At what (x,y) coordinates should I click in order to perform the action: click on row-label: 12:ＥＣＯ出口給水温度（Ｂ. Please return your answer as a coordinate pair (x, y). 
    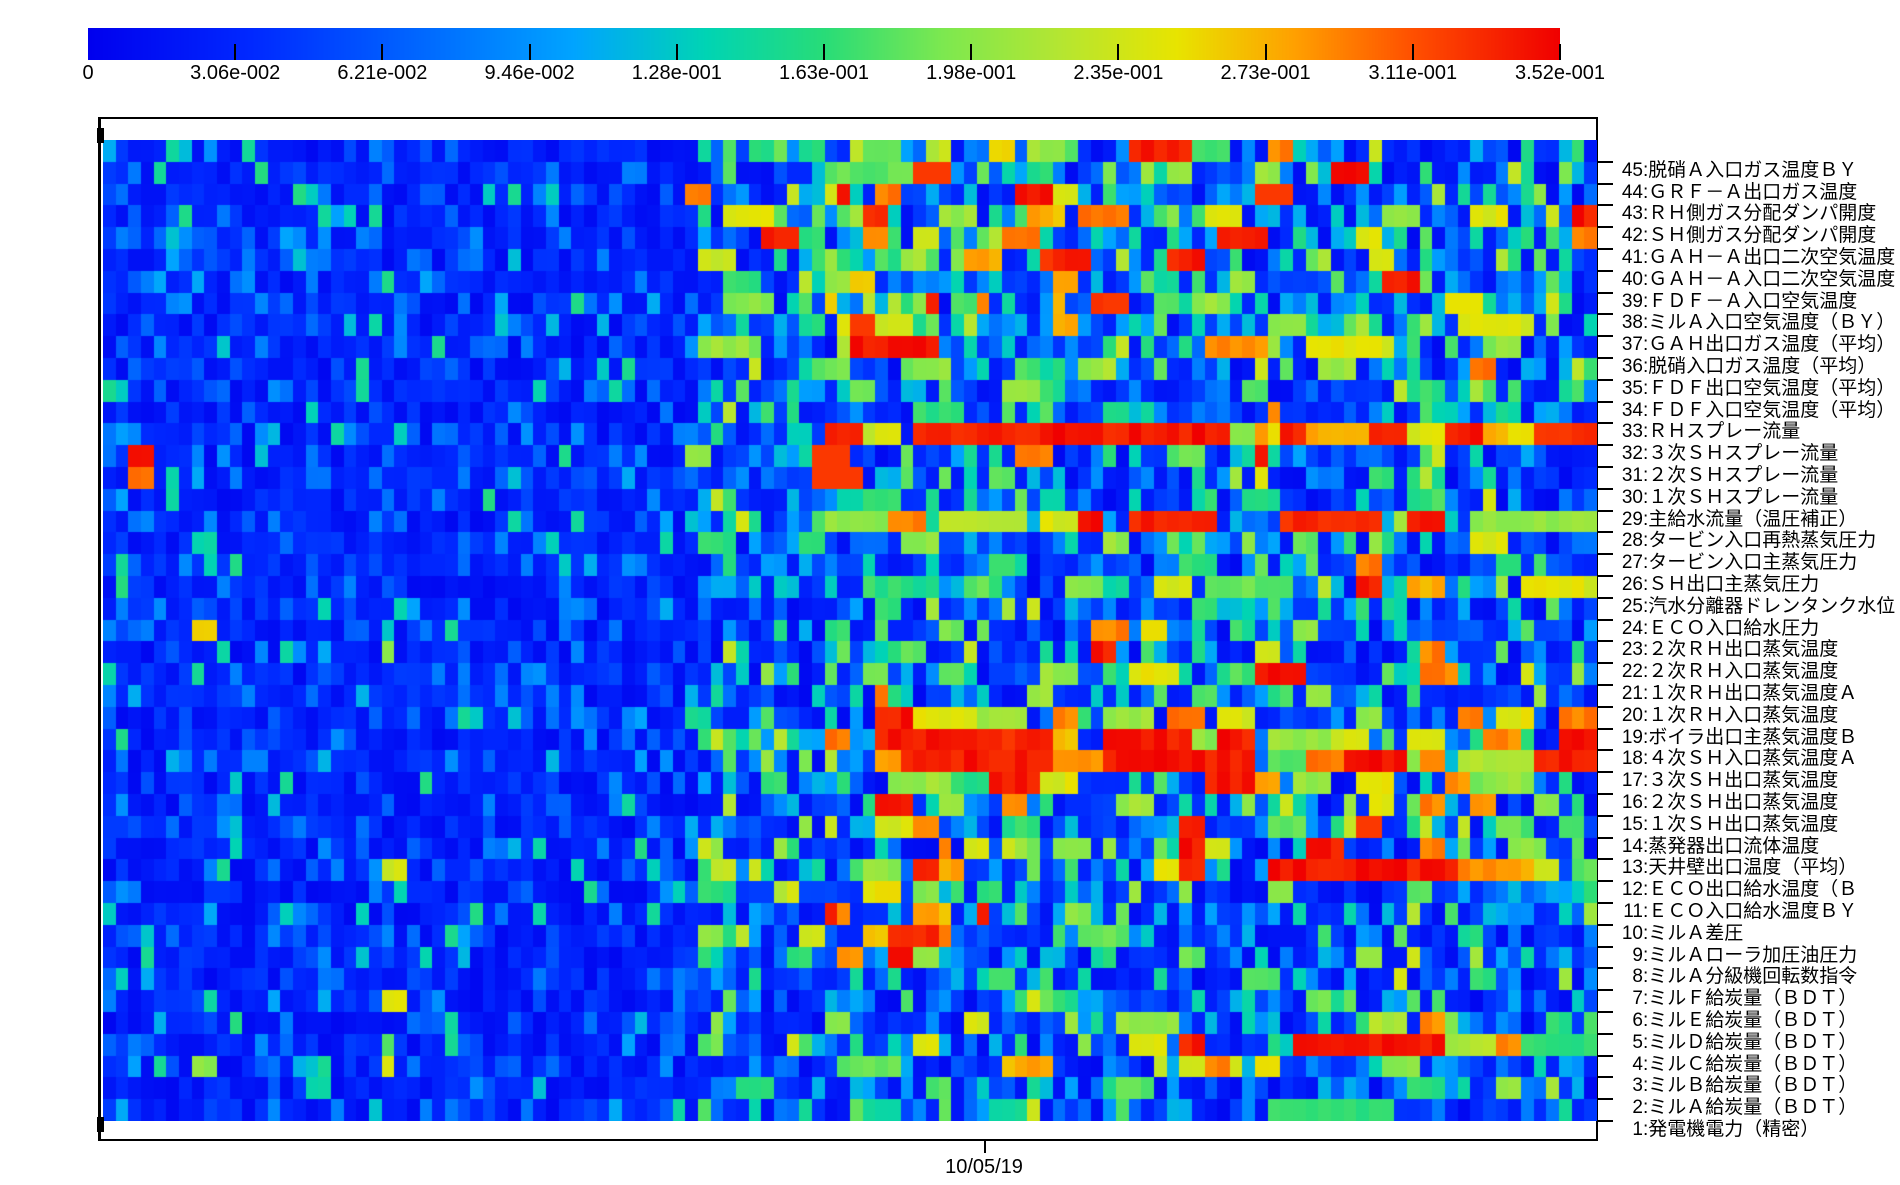
    Looking at the image, I should click on (1737, 890).